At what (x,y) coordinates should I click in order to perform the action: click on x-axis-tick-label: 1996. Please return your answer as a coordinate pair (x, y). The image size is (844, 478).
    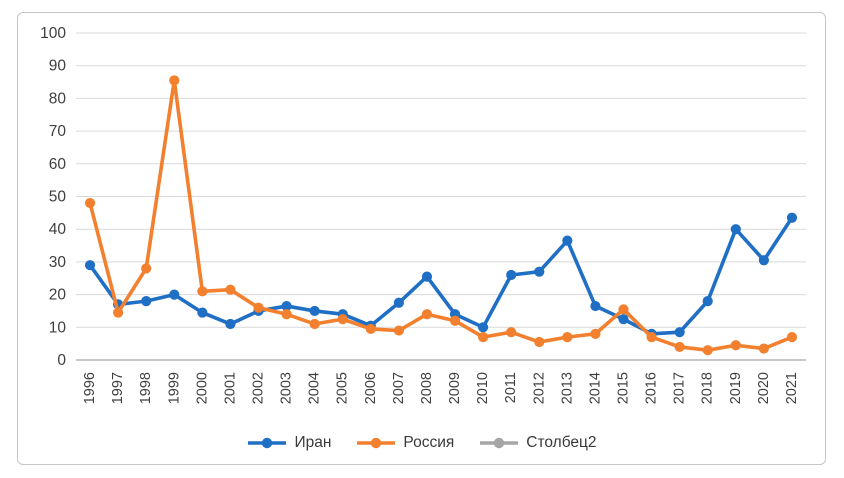
    Looking at the image, I should click on (90, 388).